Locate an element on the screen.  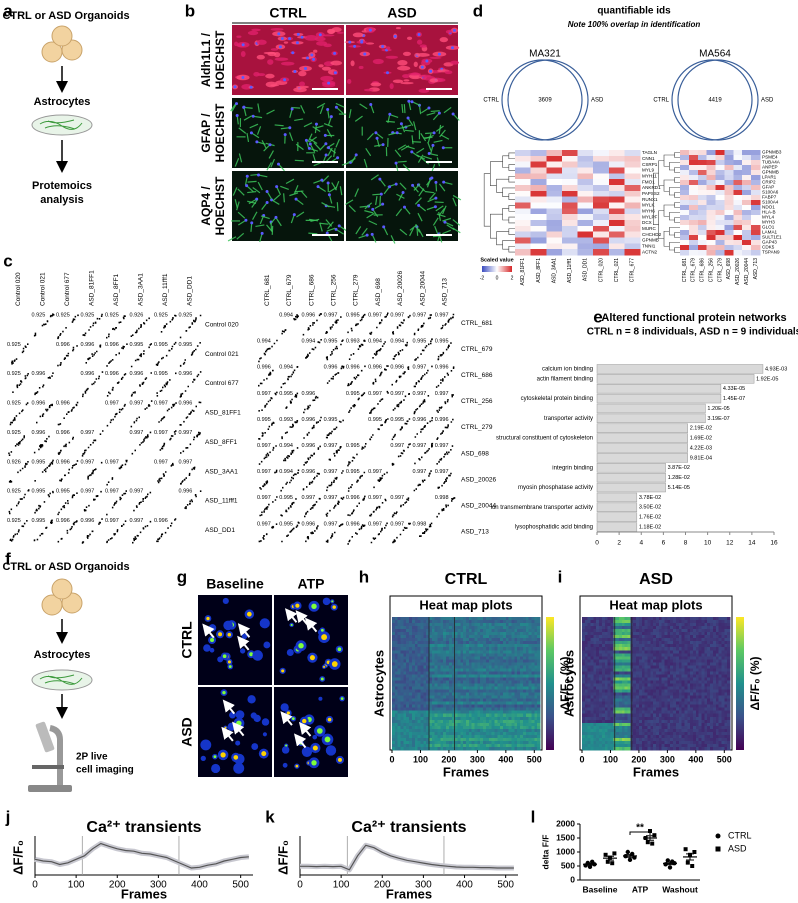
column-label: ASD_3AA1 is located at coordinates (140, 289).